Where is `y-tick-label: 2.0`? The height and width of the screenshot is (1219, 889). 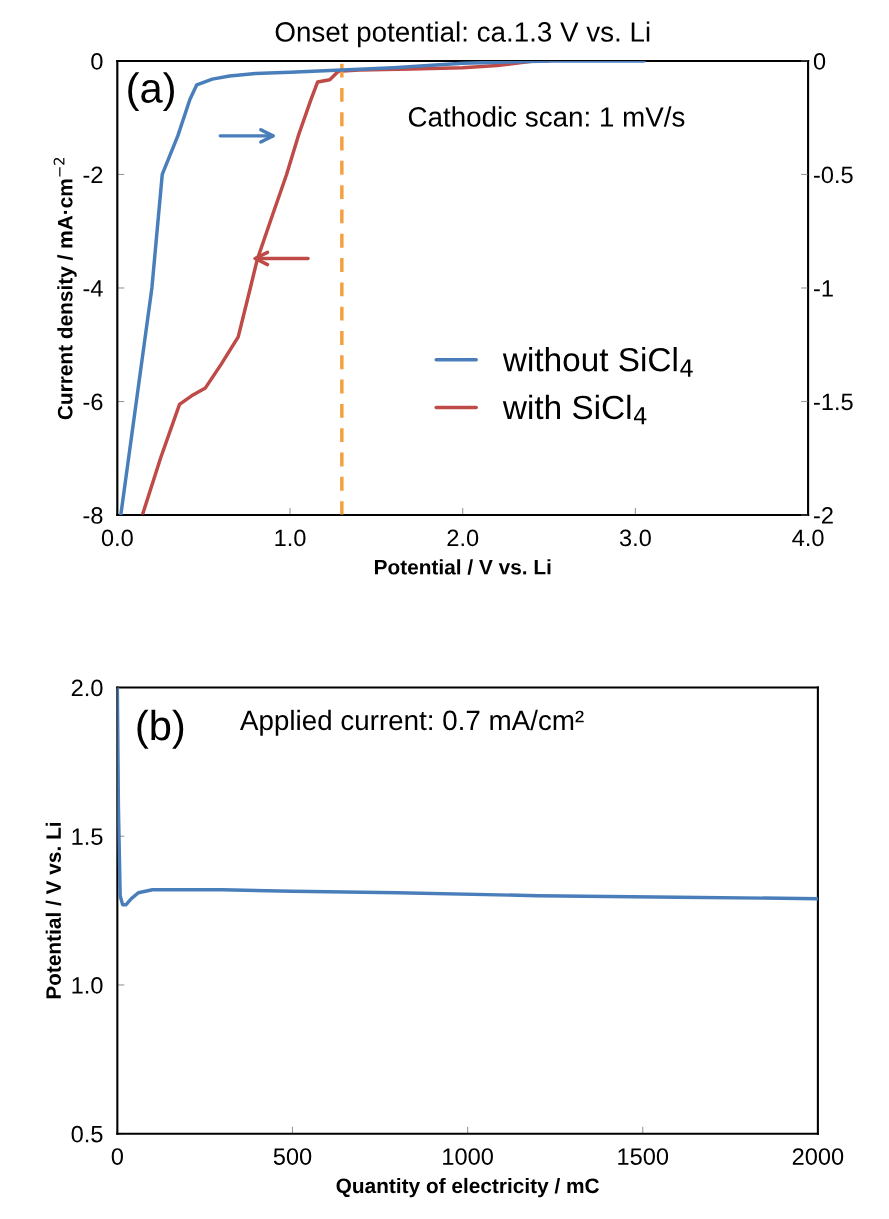 y-tick-label: 2.0 is located at coordinates (87, 688).